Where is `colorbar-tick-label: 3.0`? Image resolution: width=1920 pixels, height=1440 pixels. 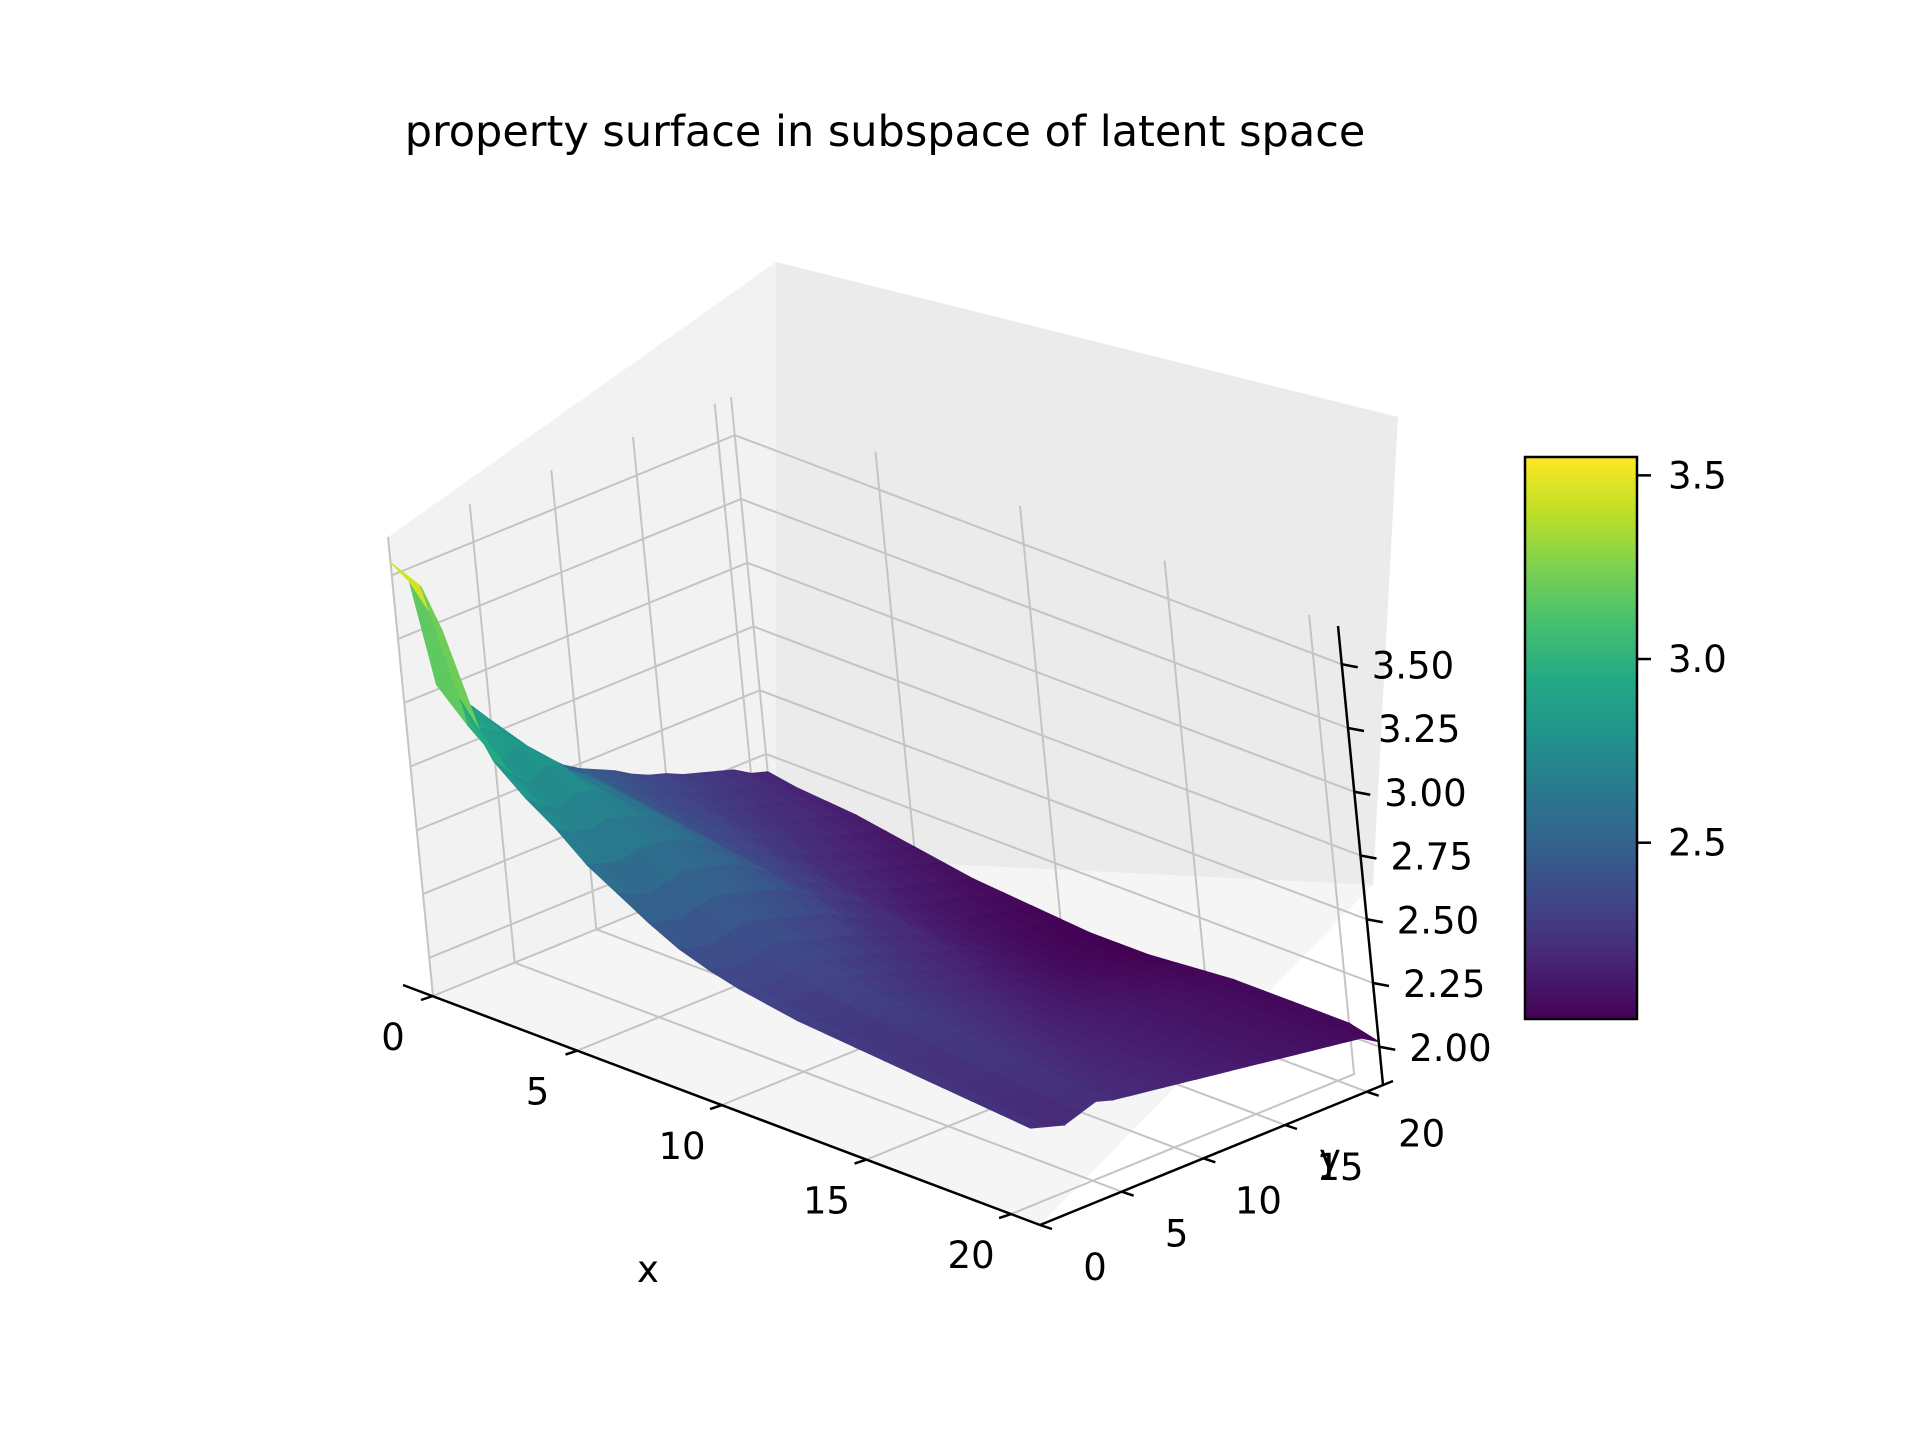
colorbar-tick-label: 3.0 is located at coordinates (1697, 659).